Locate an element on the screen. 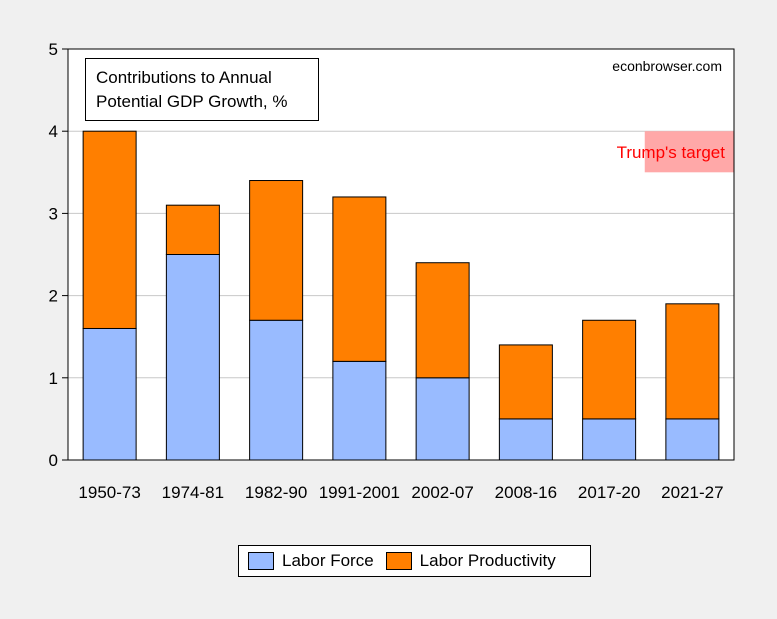 Image resolution: width=777 pixels, height=619 pixels. x-tick-label: 1982-90 is located at coordinates (276, 492).